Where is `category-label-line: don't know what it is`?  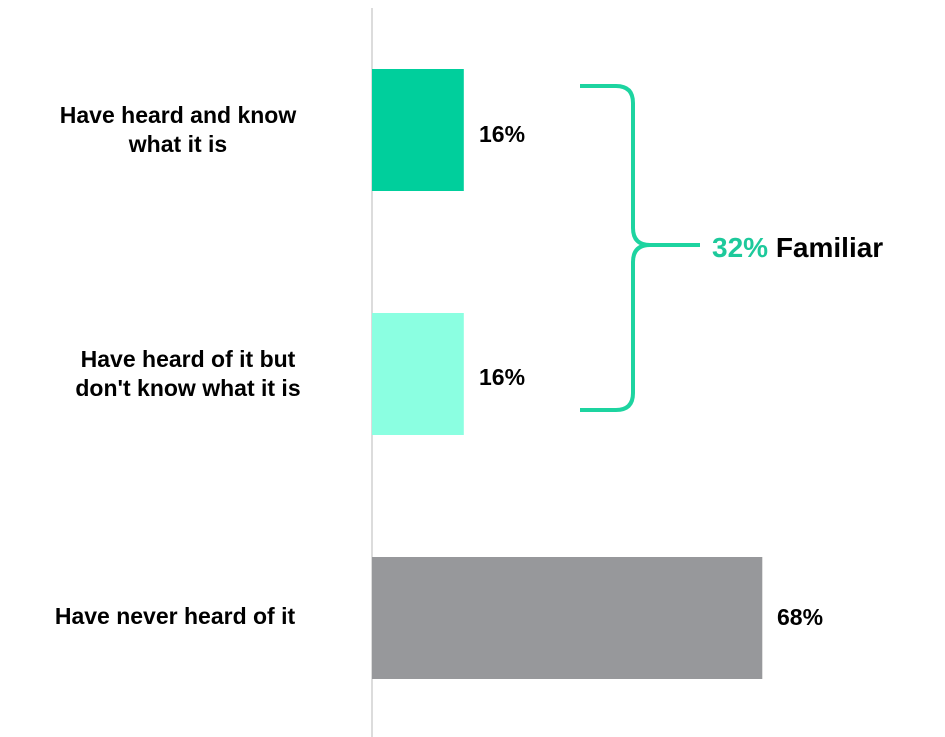
category-label-line: don't know what it is is located at coordinates (188, 388).